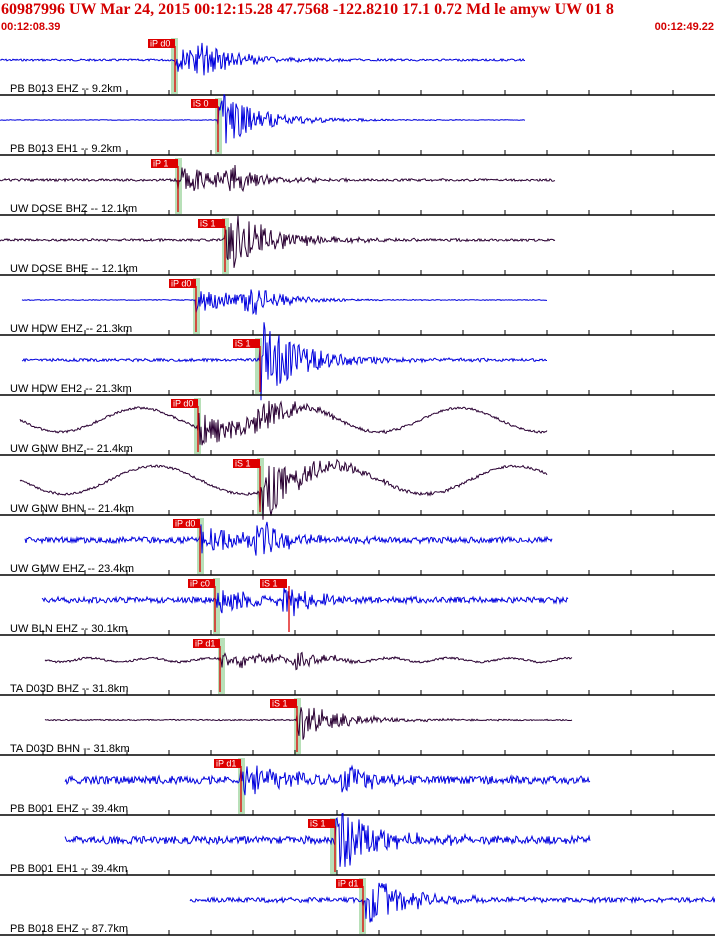 This screenshot has height=938, width=715. Describe the element at coordinates (72, 509) in the screenshot. I see `station-label: UW GNW BHN -- 21.4km` at that location.